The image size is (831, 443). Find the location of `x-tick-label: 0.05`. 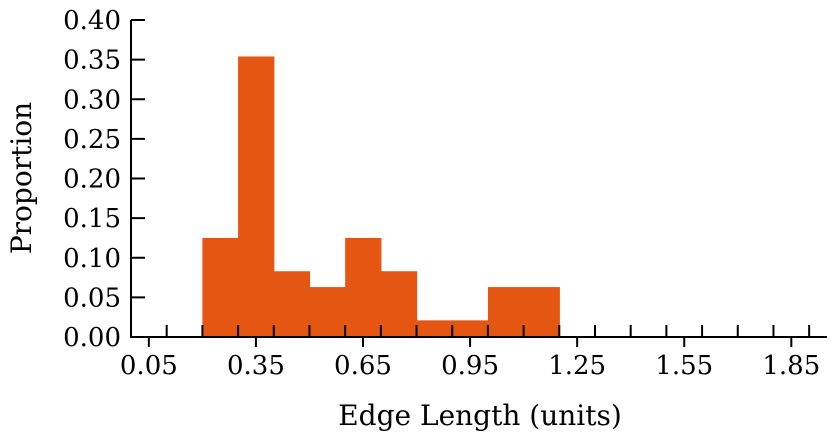

x-tick-label: 0.05 is located at coordinates (149, 366).